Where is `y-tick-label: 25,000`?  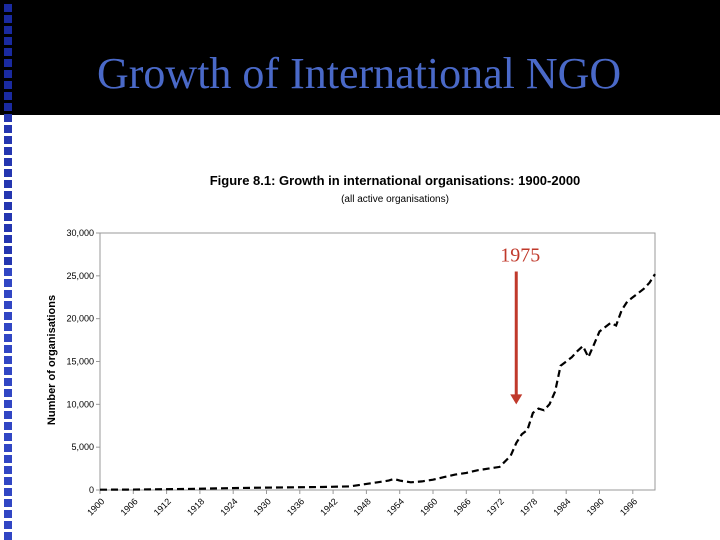
y-tick-label: 25,000 is located at coordinates (80, 276).